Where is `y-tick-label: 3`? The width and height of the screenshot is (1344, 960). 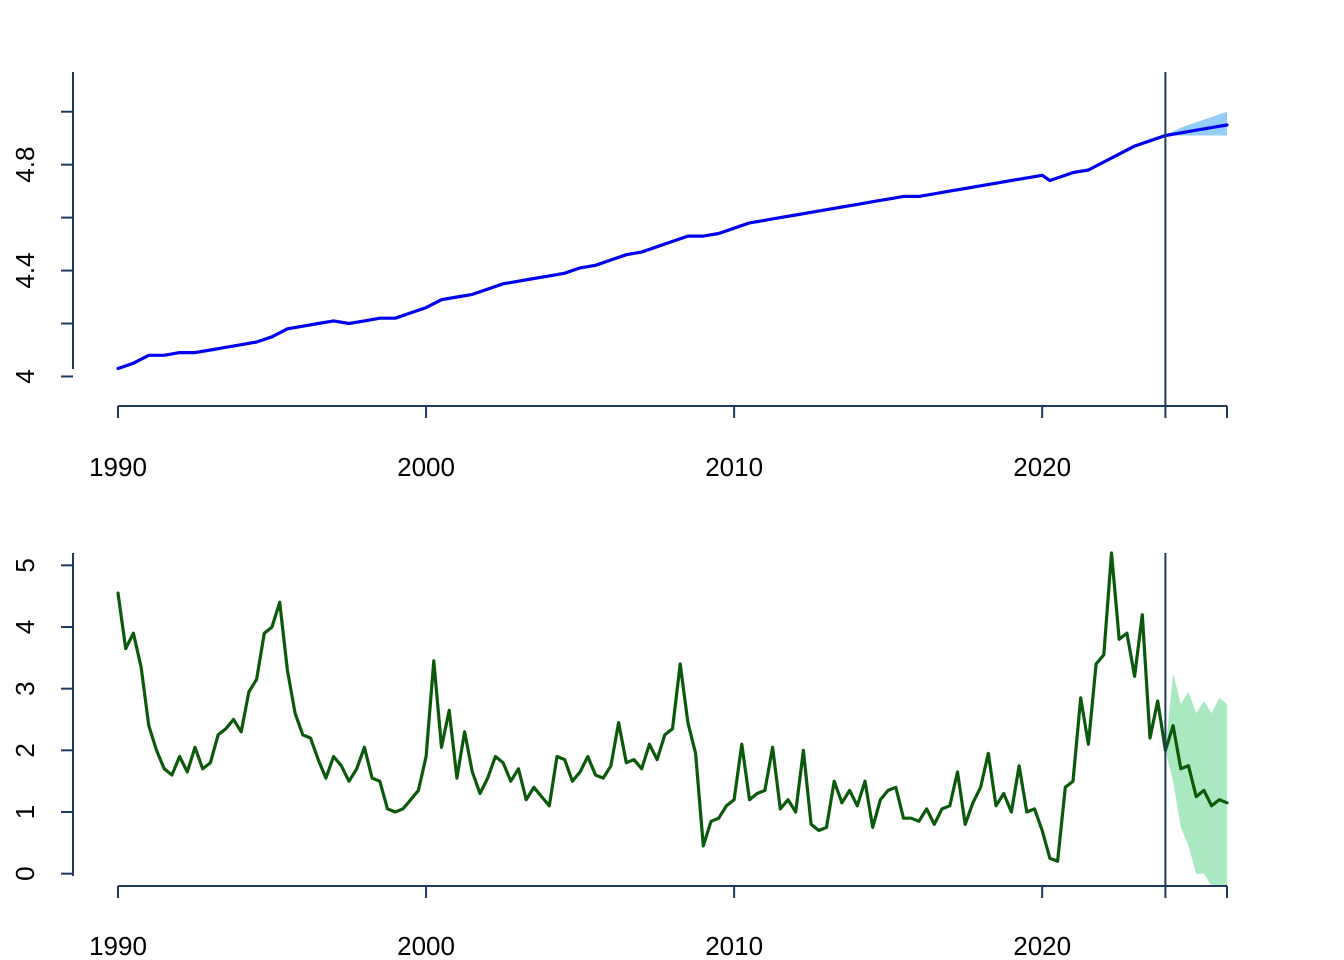 y-tick-label: 3 is located at coordinates (25, 688).